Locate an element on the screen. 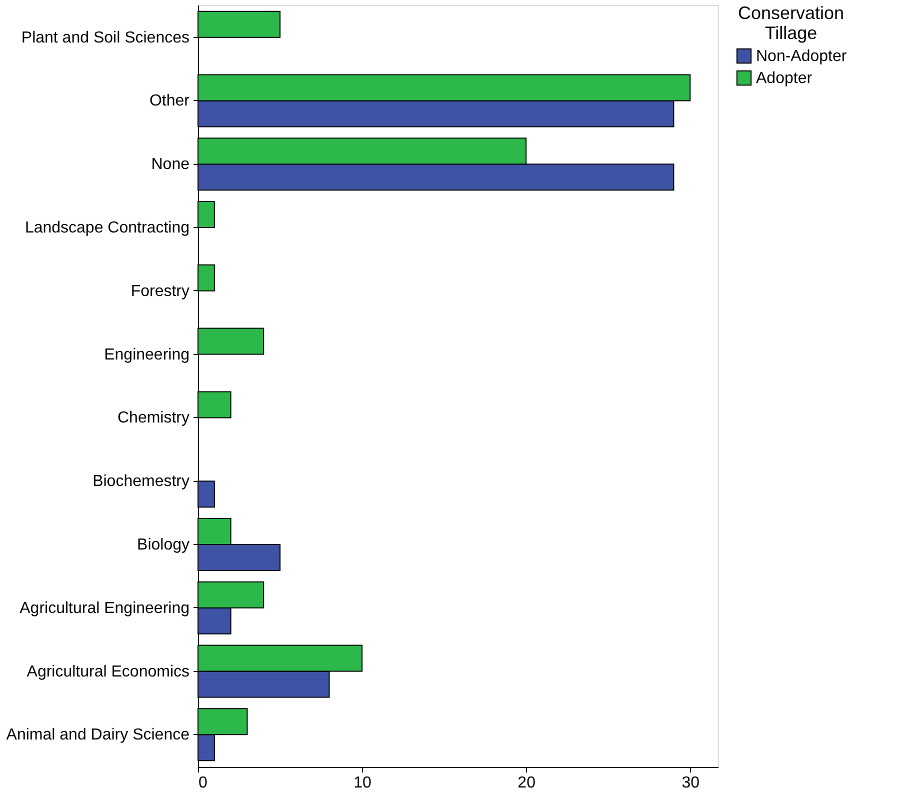 Image resolution: width=900 pixels, height=801 pixels. legend-label: Adopter is located at coordinates (784, 78).